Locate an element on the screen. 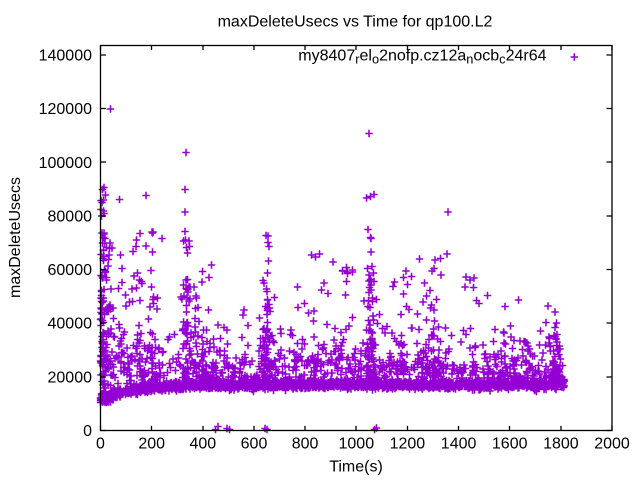 Image resolution: width=640 pixels, height=480 pixels. svg-text: 200 is located at coordinates (151, 444).